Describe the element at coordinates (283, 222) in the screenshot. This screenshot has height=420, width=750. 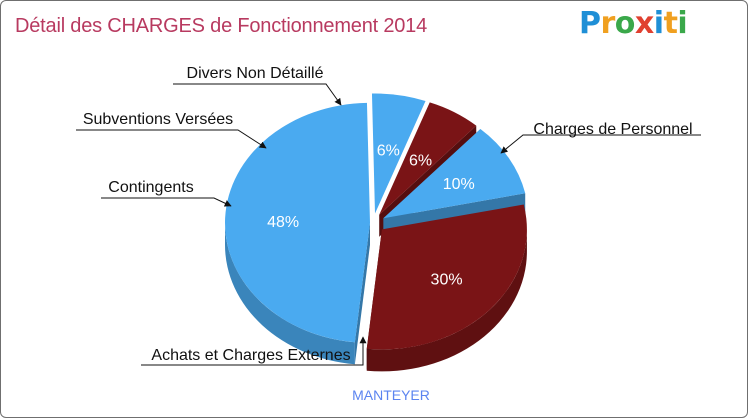
I see `slice-percent-label: 48%` at that location.